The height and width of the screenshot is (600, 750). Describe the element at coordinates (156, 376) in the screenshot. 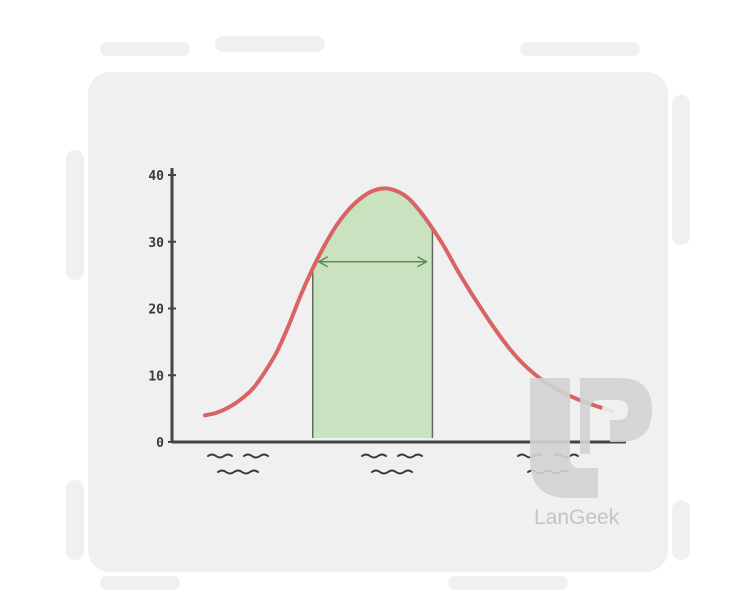

I see `y-tick-label-10: 10` at that location.